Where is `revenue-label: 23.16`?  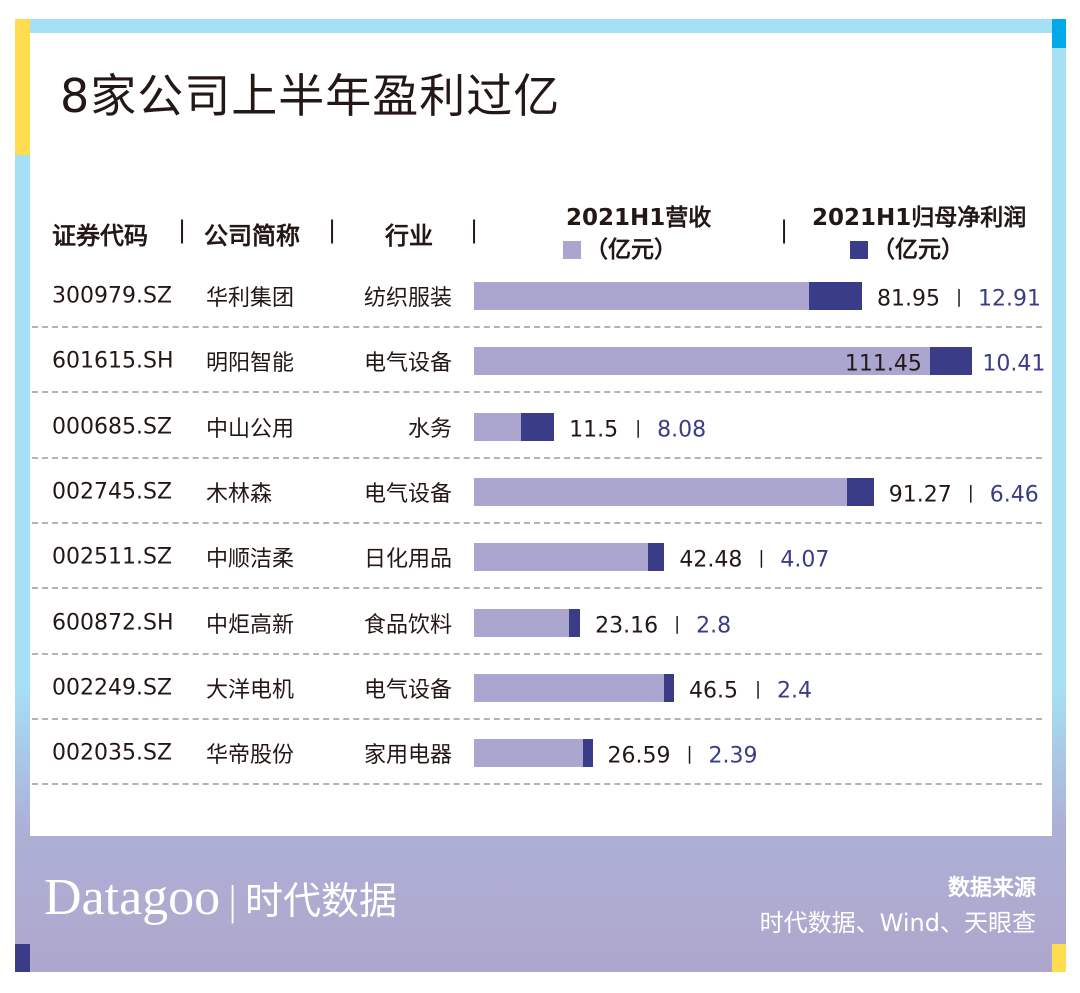 revenue-label: 23.16 is located at coordinates (627, 625).